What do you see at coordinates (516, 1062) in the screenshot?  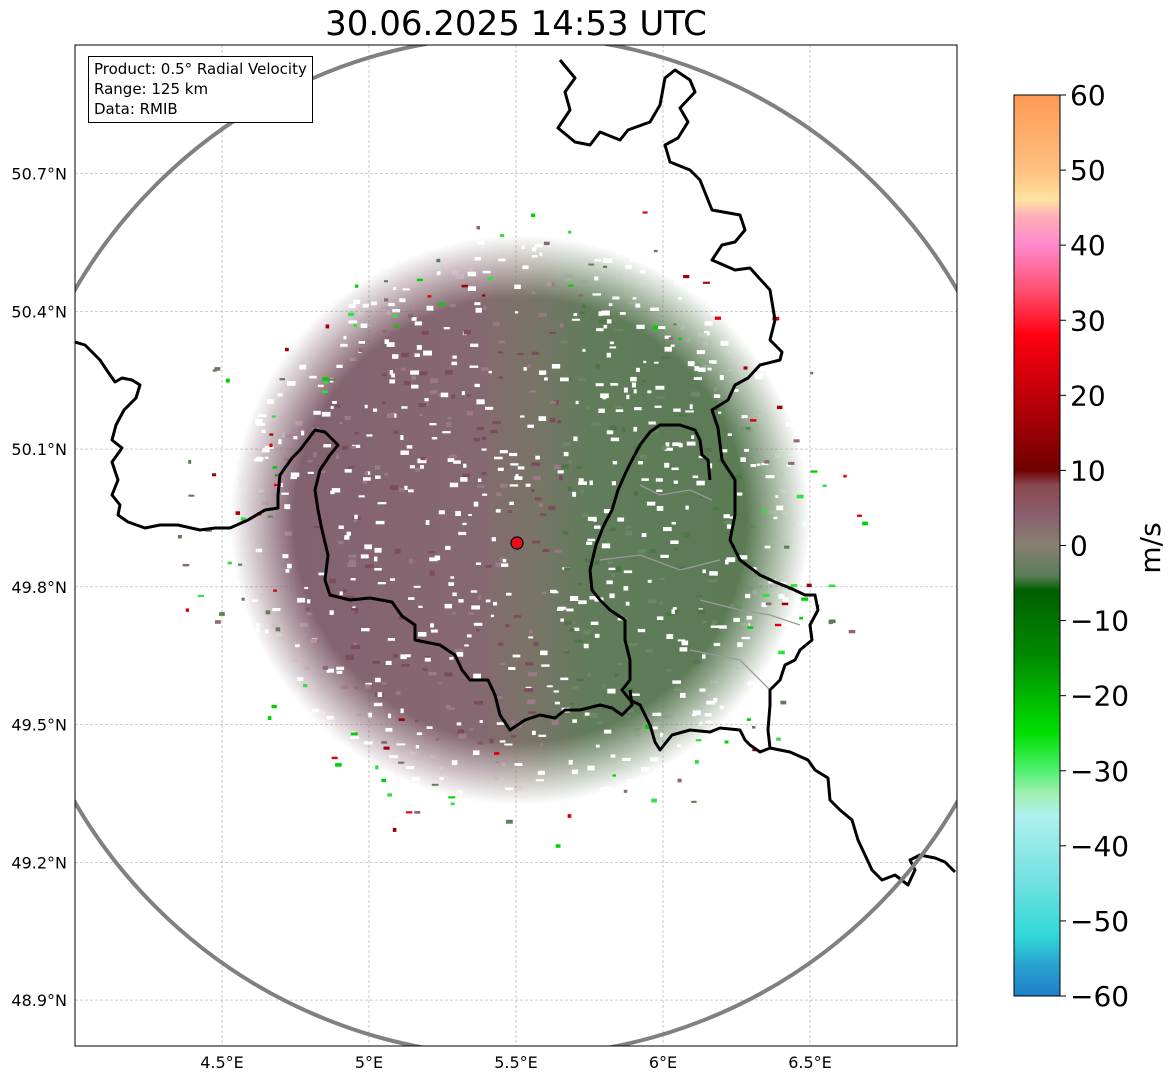 I see `x-tick-label: 5.5°E` at bounding box center [516, 1062].